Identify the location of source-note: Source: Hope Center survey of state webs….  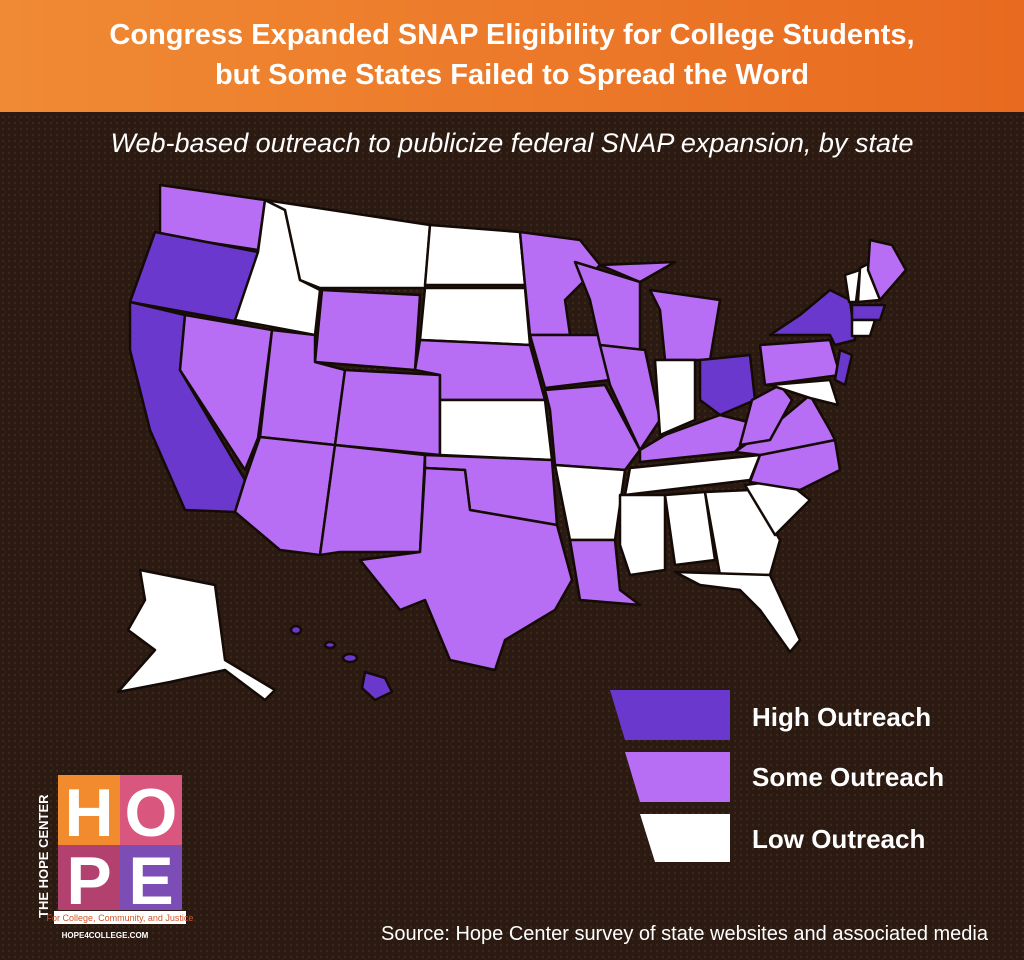
(685, 934).